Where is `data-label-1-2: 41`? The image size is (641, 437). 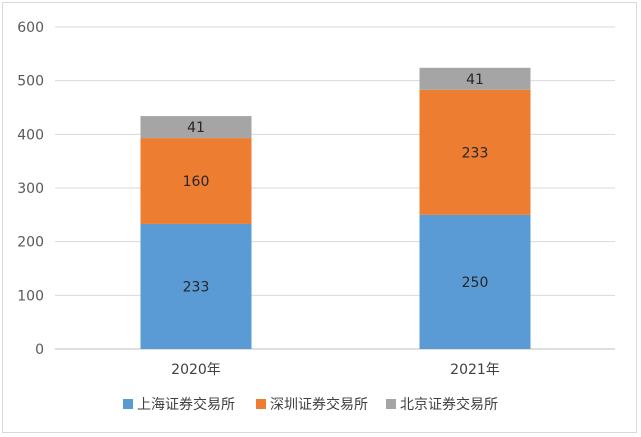
data-label-1-2: 41 is located at coordinates (475, 80).